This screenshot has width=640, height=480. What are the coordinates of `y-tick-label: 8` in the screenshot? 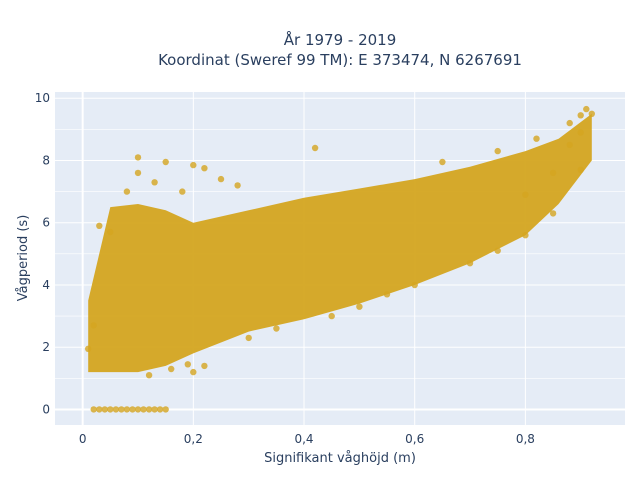 It's located at (46, 160).